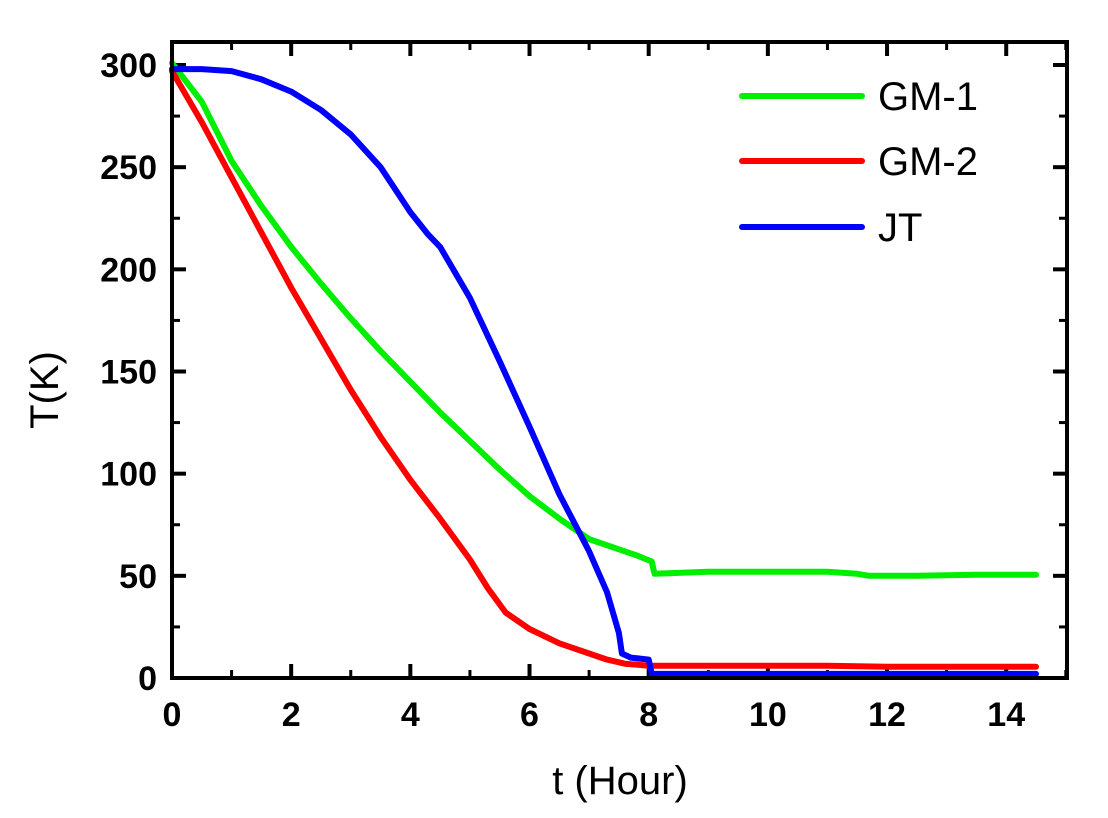 This screenshot has width=1108, height=818. I want to click on x-axis-label: t (Hour), so click(620, 781).